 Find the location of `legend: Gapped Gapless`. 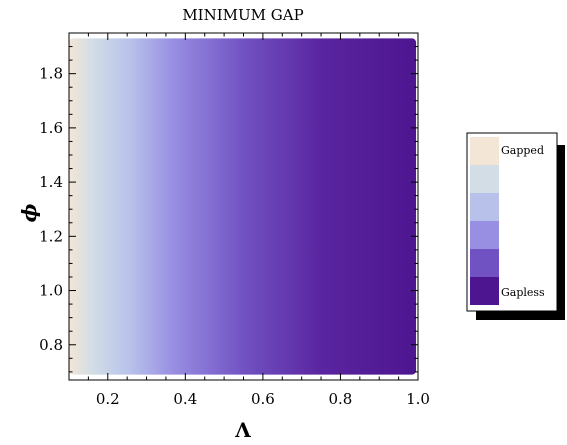

legend: Gapped Gapless is located at coordinates (515, 226).